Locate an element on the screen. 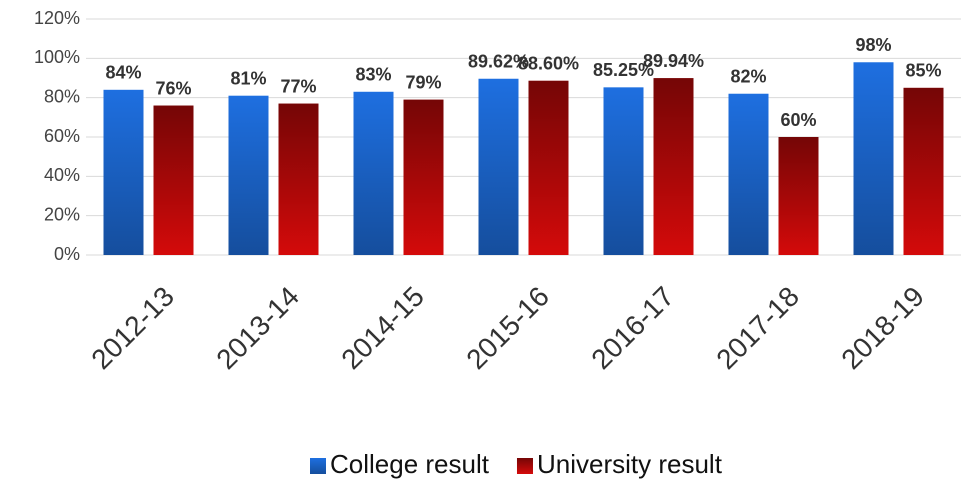 This screenshot has width=962, height=485. x-tick: 2012-13 is located at coordinates (132, 328).